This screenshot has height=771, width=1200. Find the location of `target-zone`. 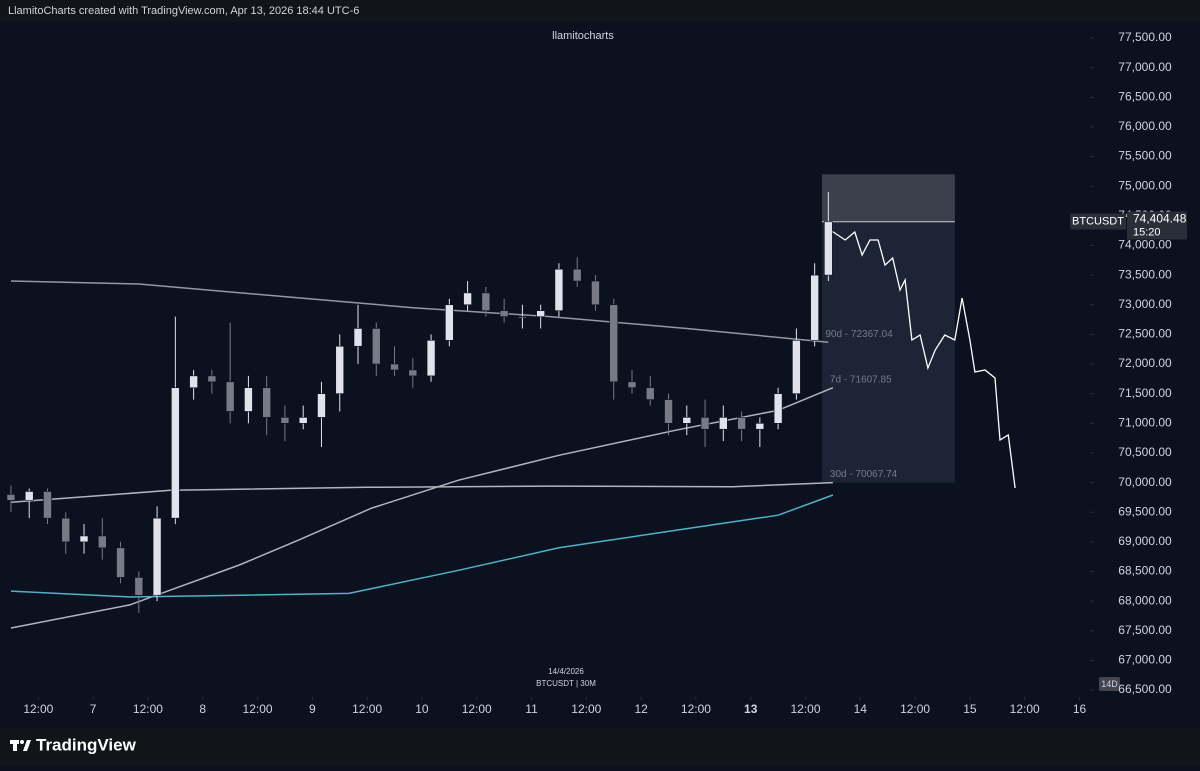

target-zone is located at coordinates (888, 352).